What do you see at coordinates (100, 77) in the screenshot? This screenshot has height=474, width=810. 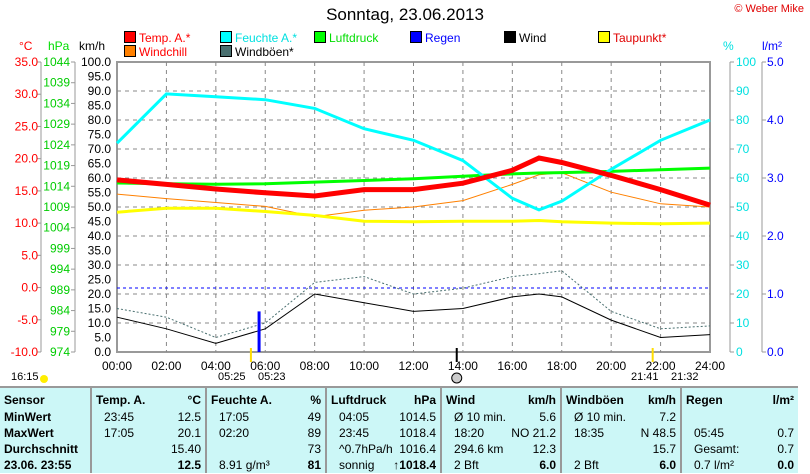 I see `wind-tick-label: 95.0` at bounding box center [100, 77].